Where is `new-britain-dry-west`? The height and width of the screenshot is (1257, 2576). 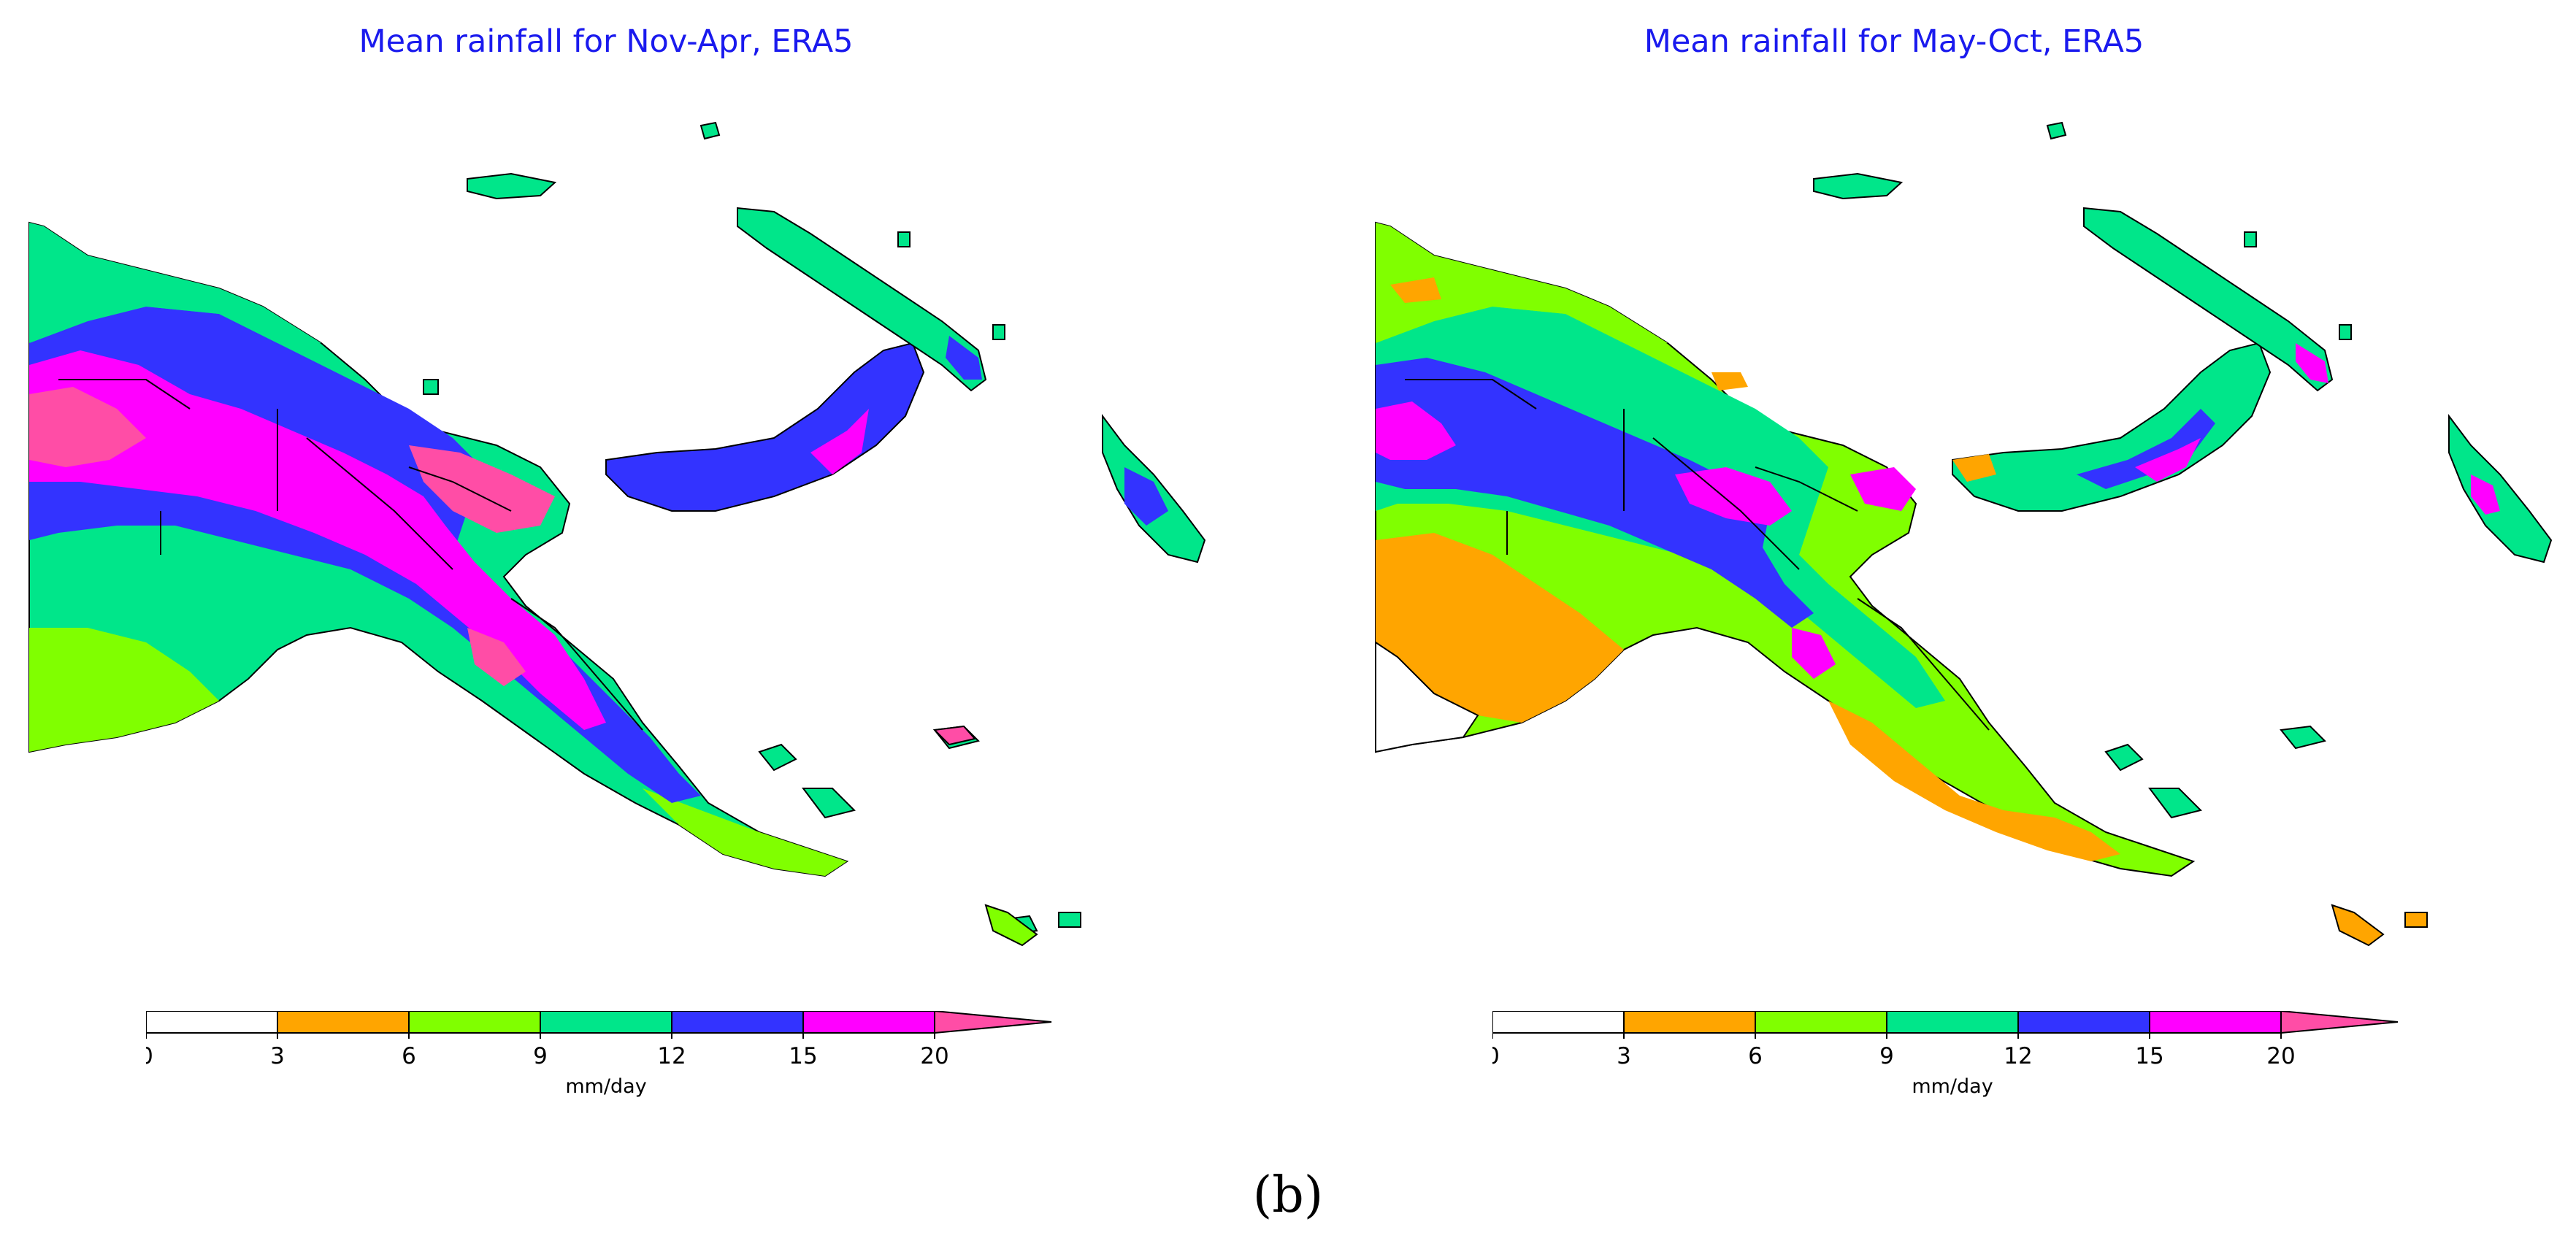
new-britain-dry-west is located at coordinates (1974, 468).